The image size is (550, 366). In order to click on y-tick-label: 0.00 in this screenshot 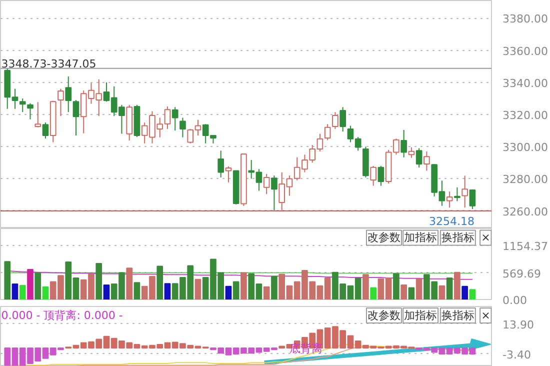, I will do `click(514, 300)`.